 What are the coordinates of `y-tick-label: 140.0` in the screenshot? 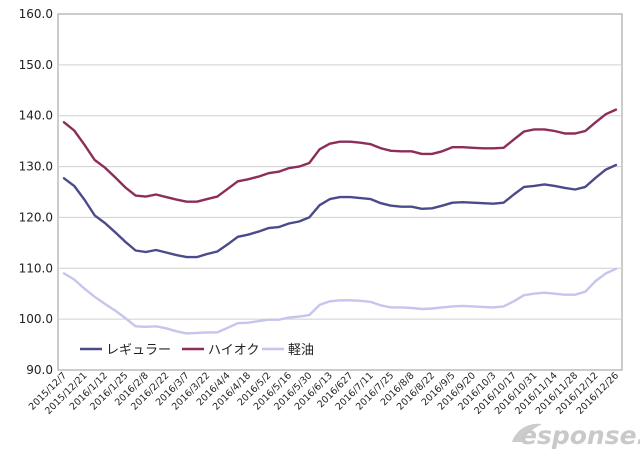 It's located at (36, 116).